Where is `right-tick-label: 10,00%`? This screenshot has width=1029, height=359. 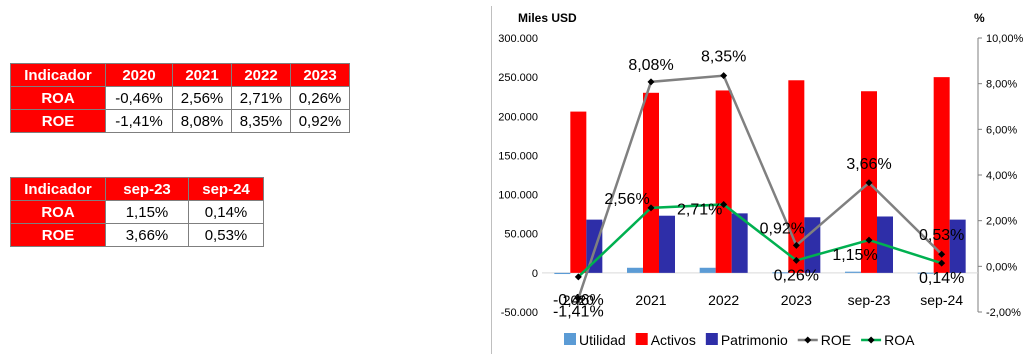 right-tick-label: 10,00% is located at coordinates (1005, 39).